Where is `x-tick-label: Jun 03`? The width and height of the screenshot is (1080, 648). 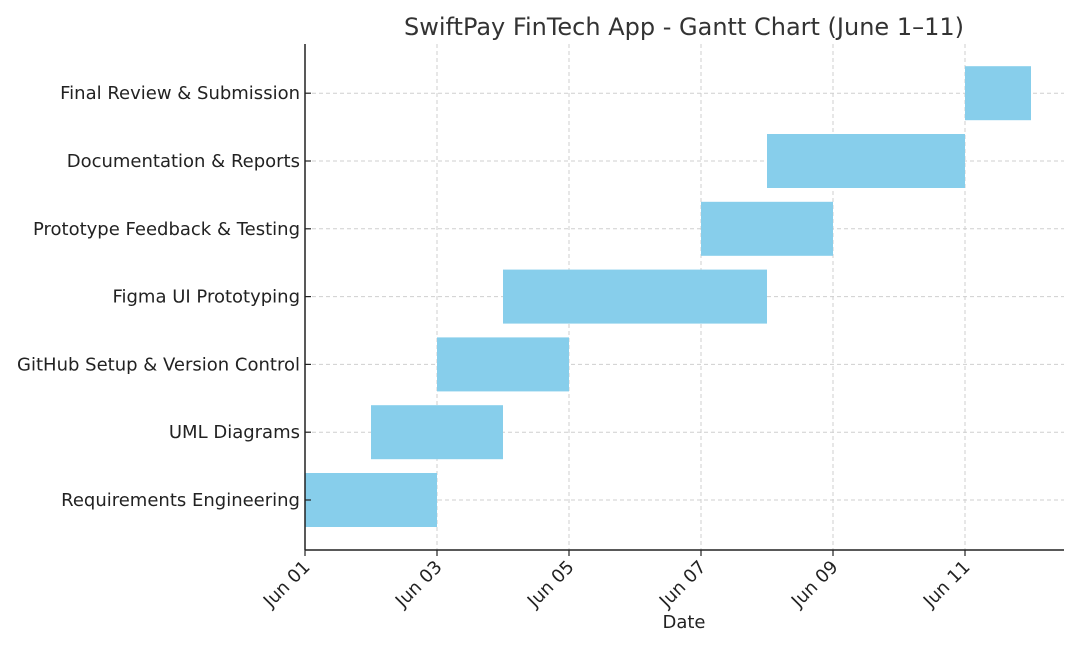 x-tick-label: Jun 03 is located at coordinates (419, 585).